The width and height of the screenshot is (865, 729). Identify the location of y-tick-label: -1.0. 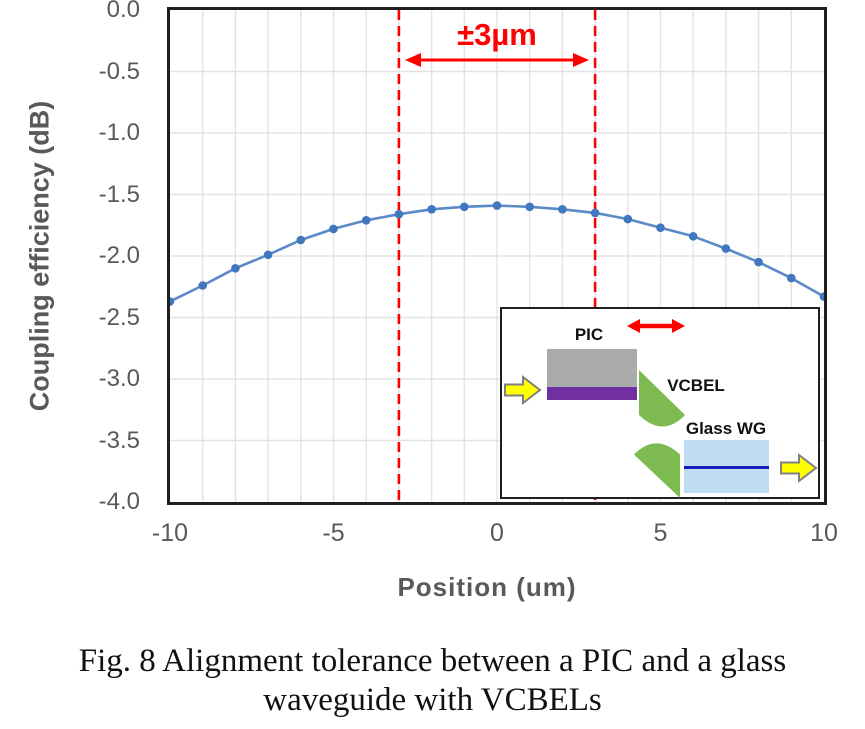
(119, 132).